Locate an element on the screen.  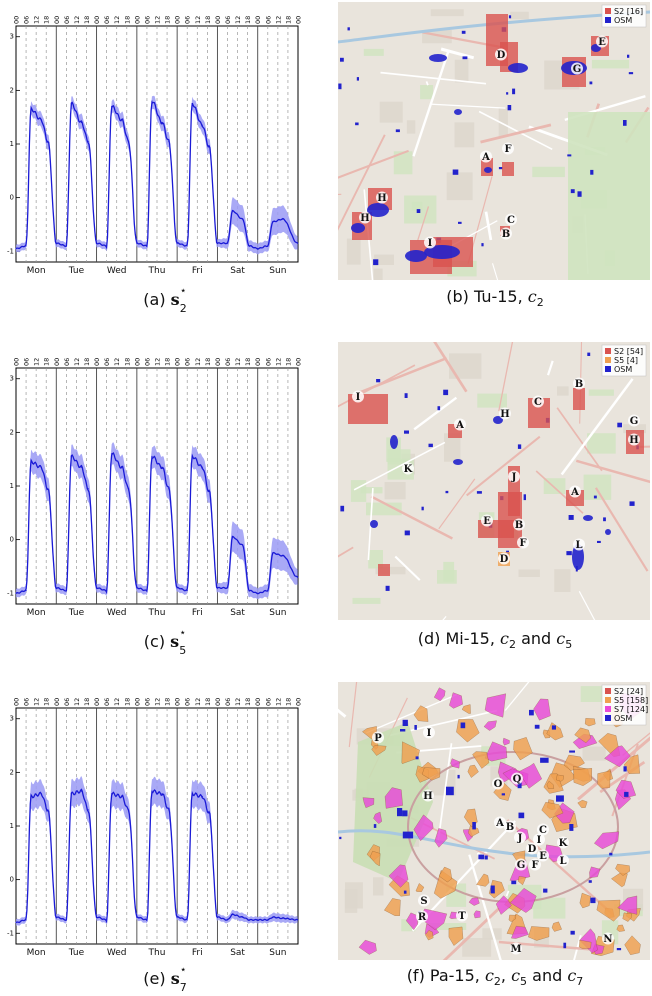
caption-symbol: s is located at coordinates (175, 978).